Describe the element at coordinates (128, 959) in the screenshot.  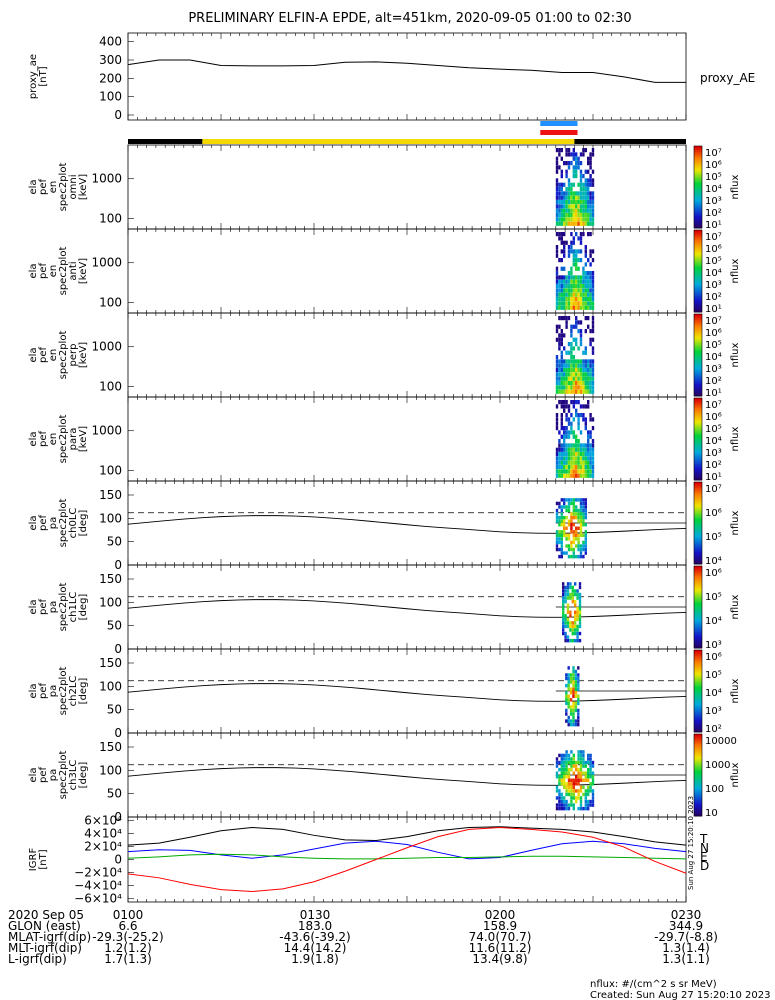
I see `ephemeris-value: 1.7(1.3)` at that location.